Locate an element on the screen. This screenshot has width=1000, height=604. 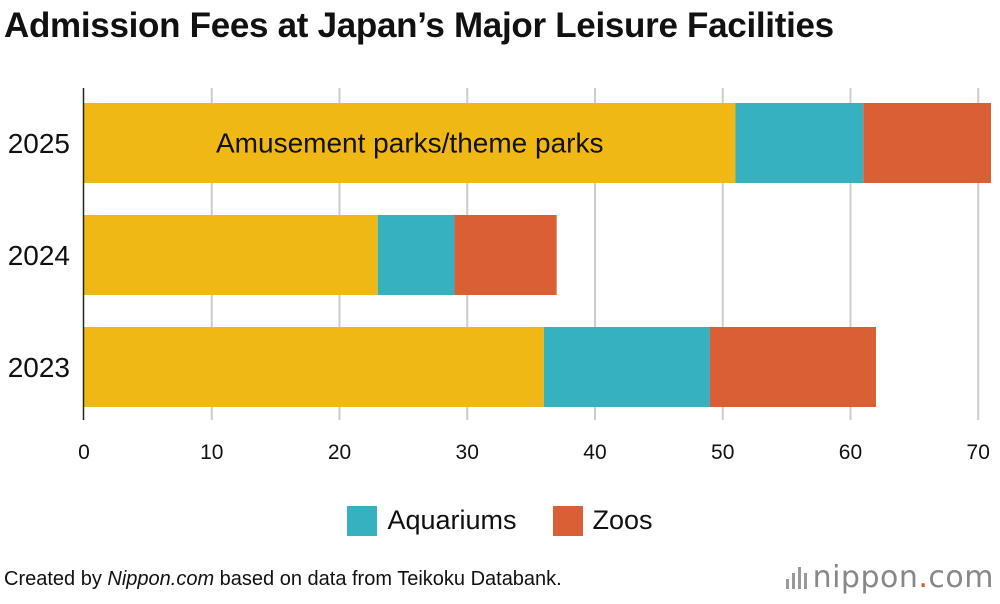
legend-item-zoos: Zoos is located at coordinates (602, 520).